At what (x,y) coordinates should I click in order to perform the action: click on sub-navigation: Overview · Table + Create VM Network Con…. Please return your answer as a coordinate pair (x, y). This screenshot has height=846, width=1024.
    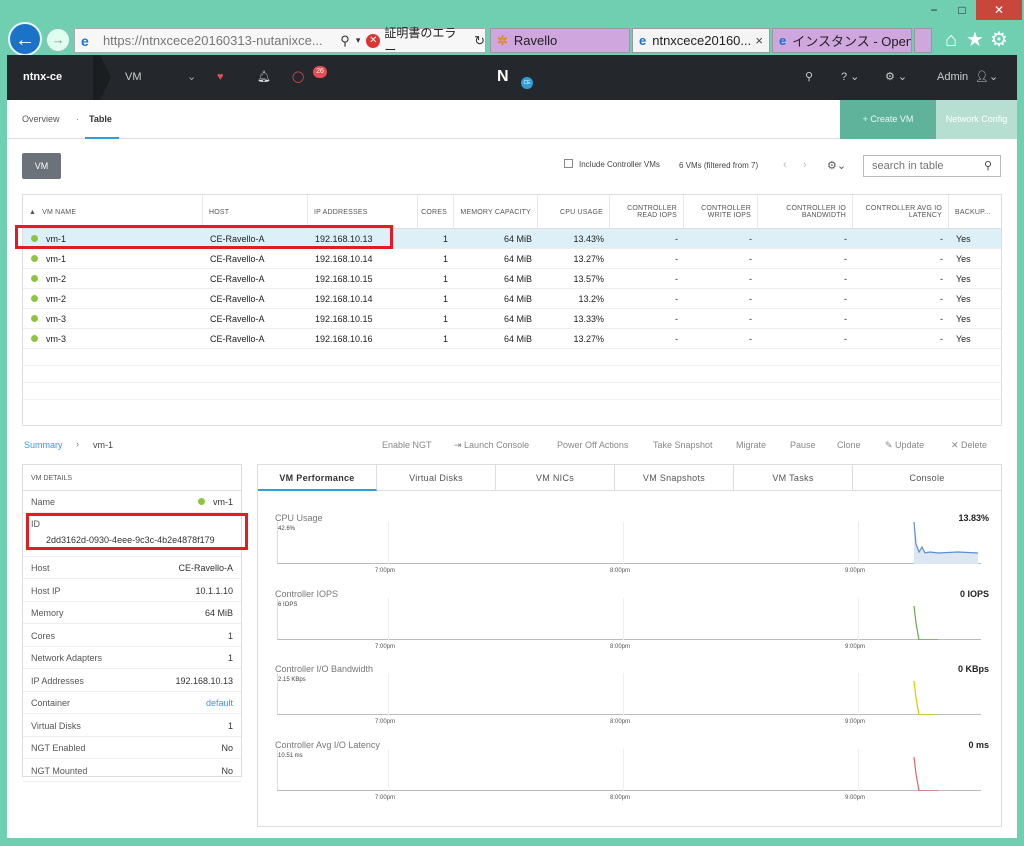
    Looking at the image, I should click on (512, 119).